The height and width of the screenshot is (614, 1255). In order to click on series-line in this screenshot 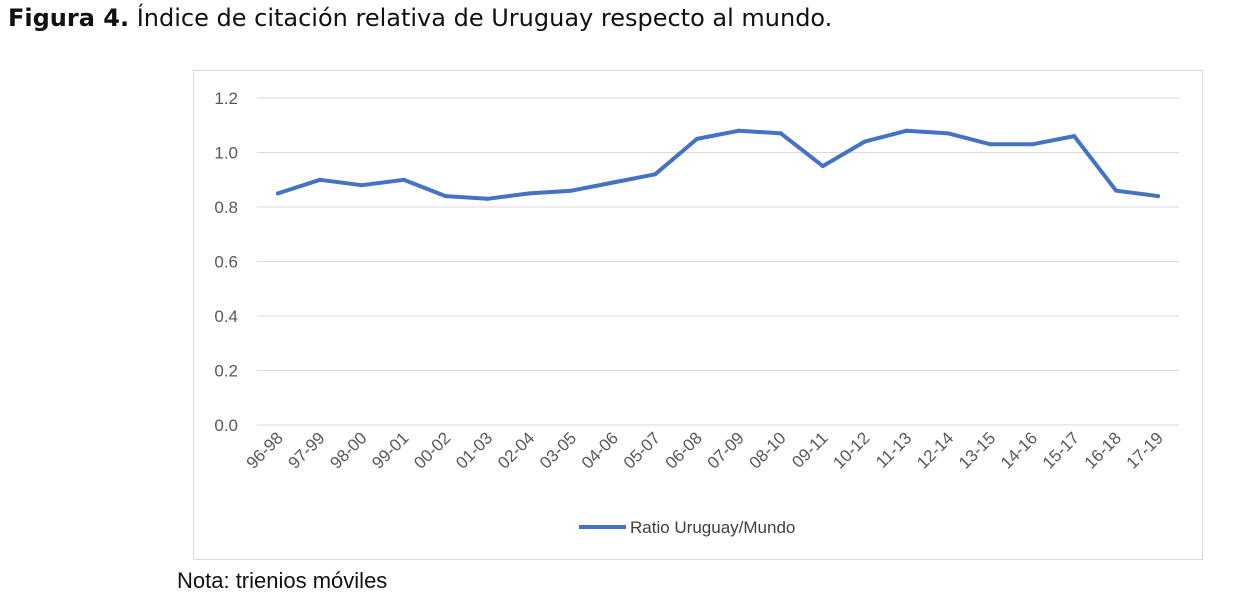, I will do `click(718, 164)`.